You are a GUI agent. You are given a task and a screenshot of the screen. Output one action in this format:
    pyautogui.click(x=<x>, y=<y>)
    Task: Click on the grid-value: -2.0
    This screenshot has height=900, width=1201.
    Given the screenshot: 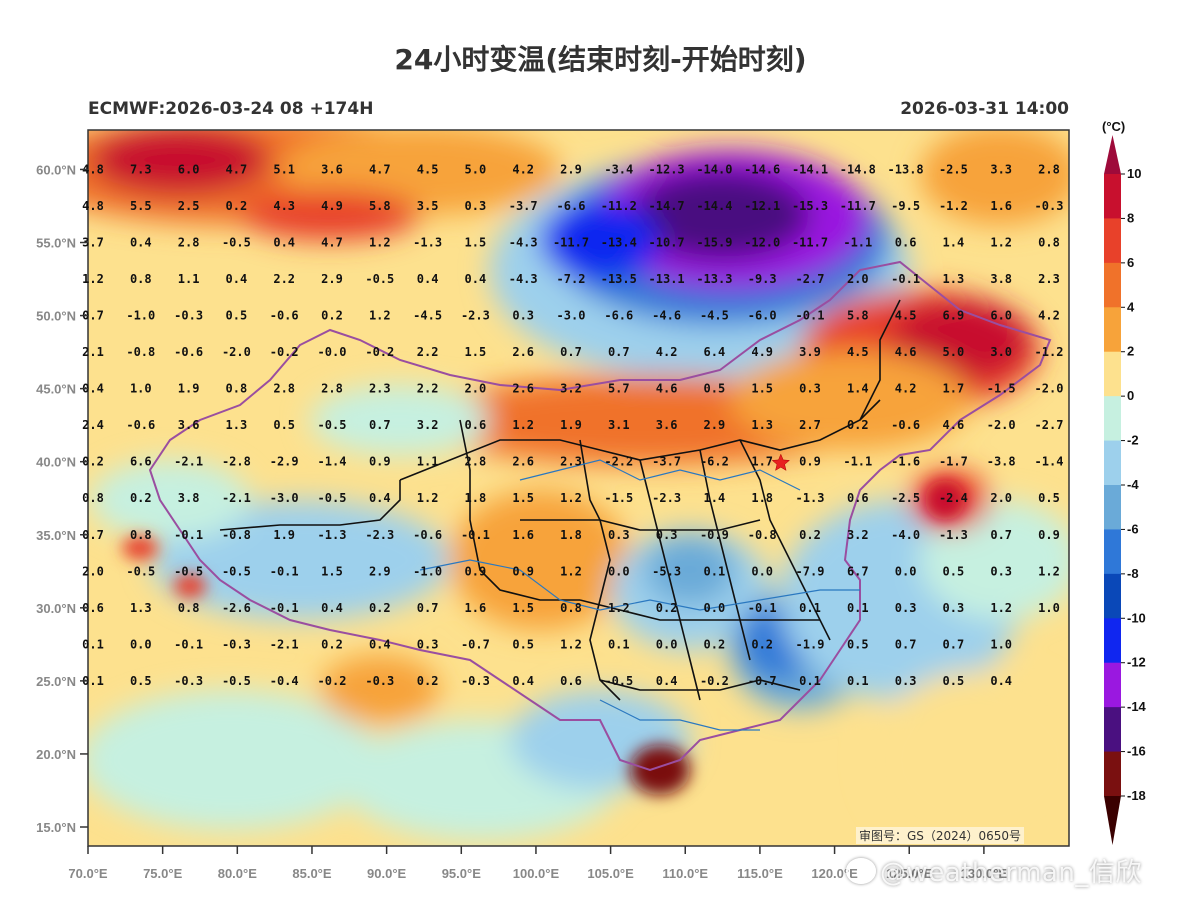 What is the action you would take?
    pyautogui.click(x=1049, y=389)
    